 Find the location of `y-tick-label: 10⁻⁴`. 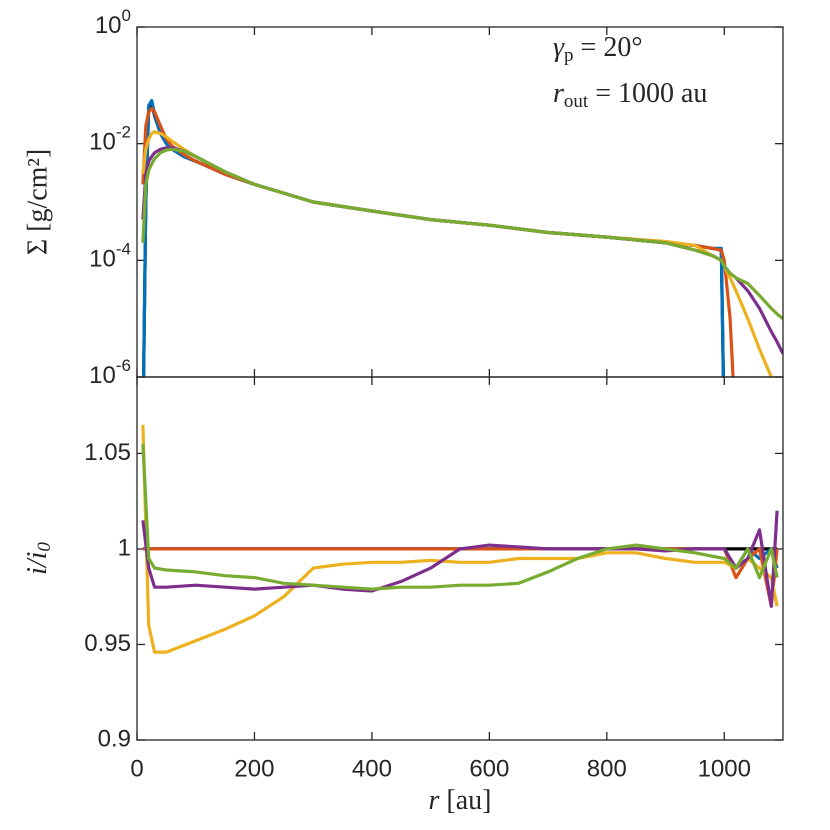

y-tick-label: 10⁻⁴ is located at coordinates (110, 256).